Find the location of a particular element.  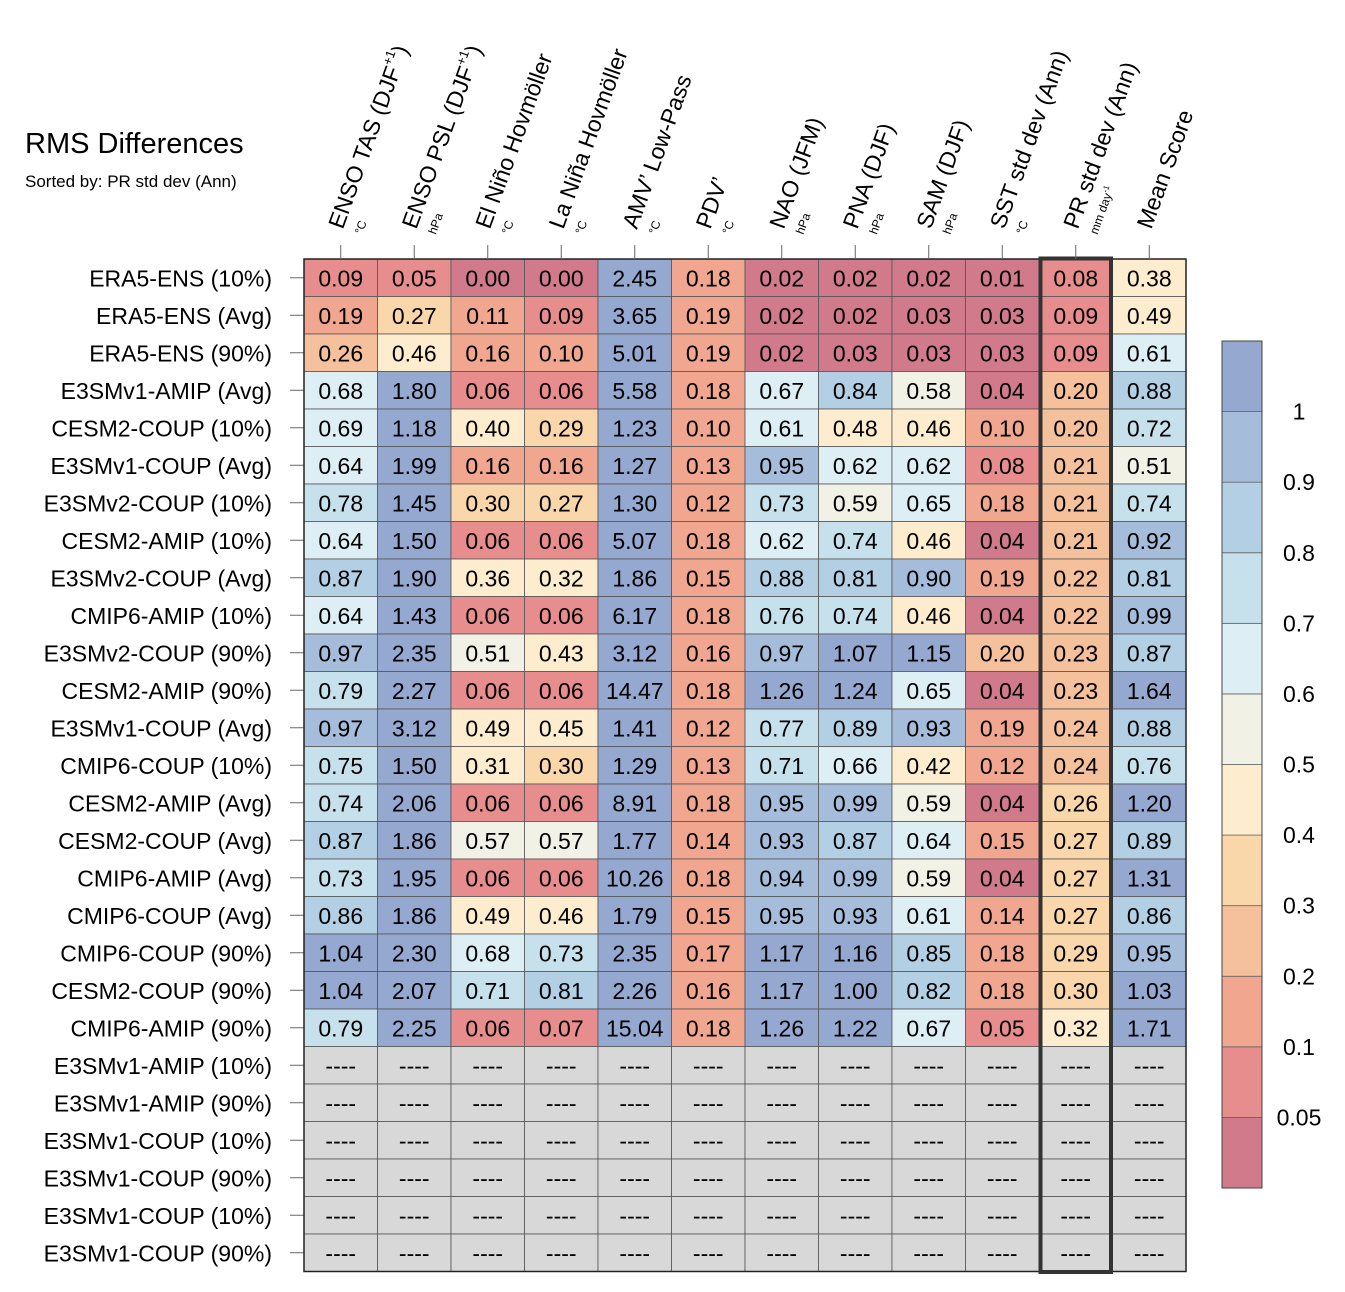

cell-value: 6.17 is located at coordinates (634, 616).